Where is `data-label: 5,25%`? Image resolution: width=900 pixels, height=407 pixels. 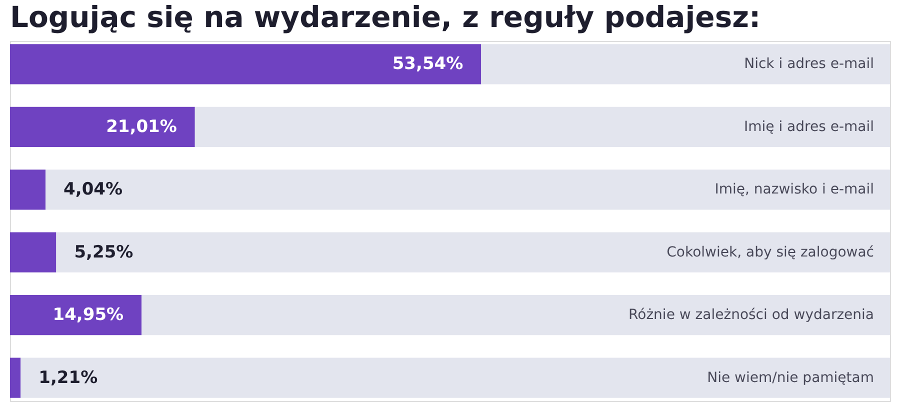 data-label: 5,25% is located at coordinates (104, 252).